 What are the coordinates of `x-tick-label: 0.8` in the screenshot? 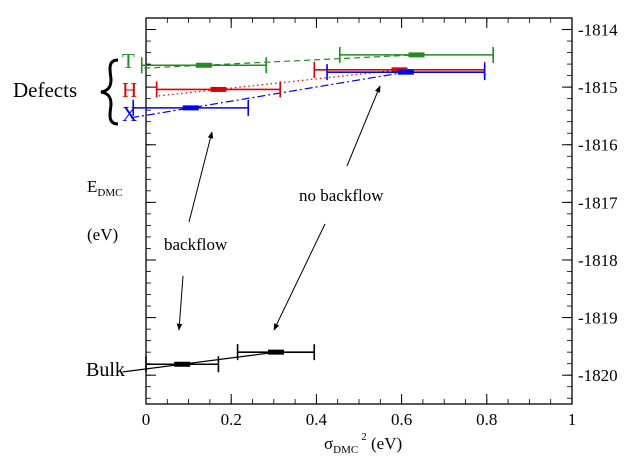 It's located at (486, 419).